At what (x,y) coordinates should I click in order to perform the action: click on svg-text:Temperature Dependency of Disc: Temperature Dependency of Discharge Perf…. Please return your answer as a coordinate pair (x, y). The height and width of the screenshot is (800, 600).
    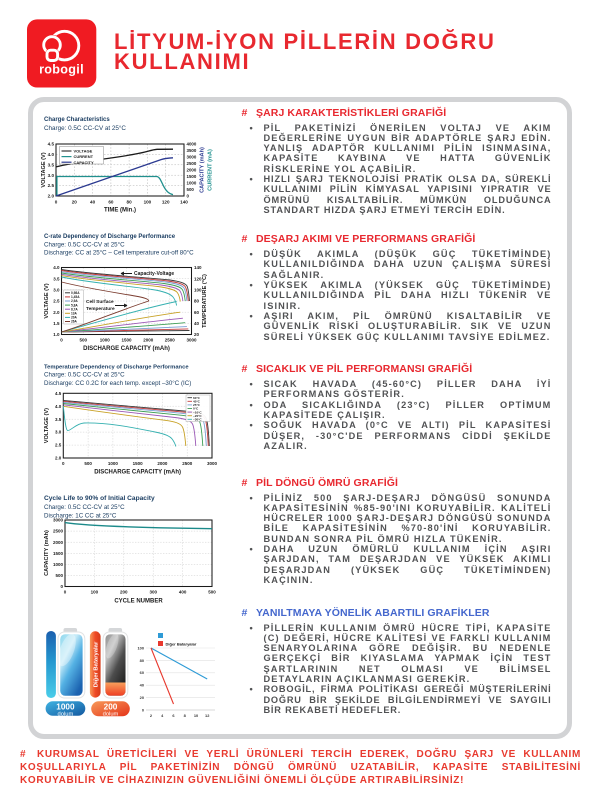
    Looking at the image, I should click on (116, 368).